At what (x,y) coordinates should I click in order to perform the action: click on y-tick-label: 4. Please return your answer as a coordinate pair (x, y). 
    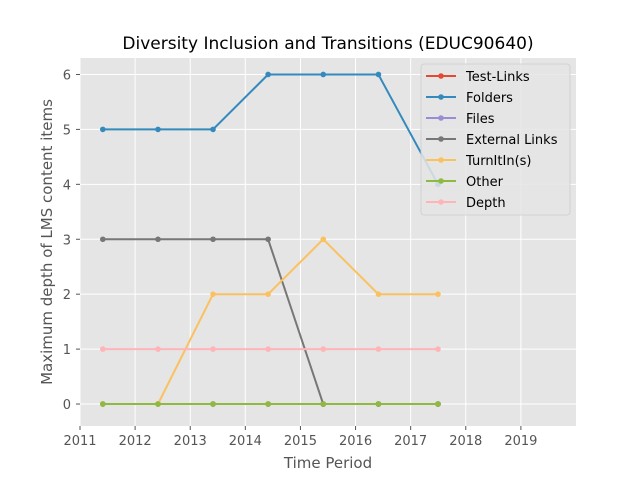
    Looking at the image, I should click on (67, 185).